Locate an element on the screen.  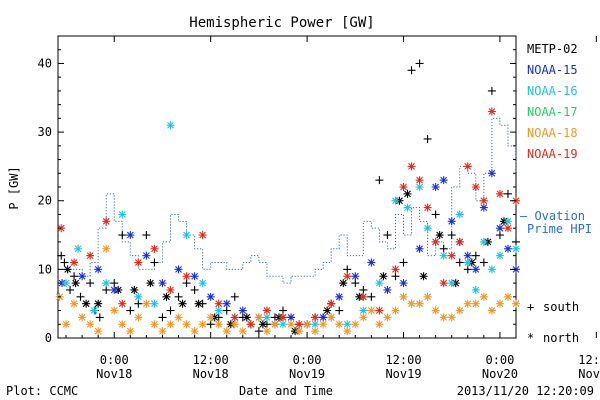
legend-south-label: south is located at coordinates (561, 307).